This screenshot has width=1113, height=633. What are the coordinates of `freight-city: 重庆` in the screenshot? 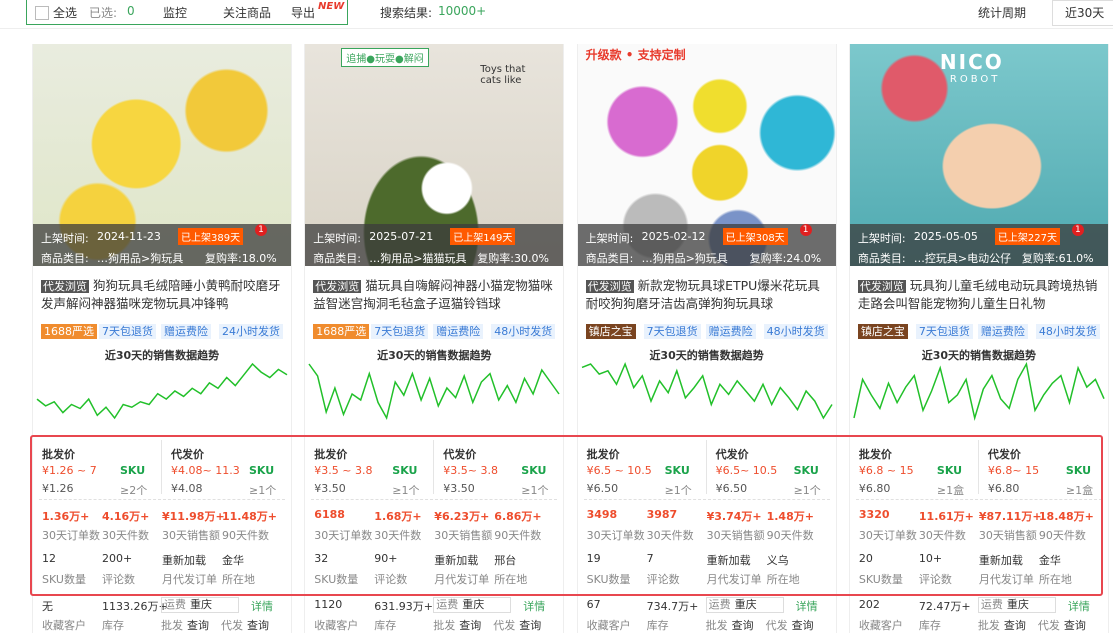 It's located at (201, 604).